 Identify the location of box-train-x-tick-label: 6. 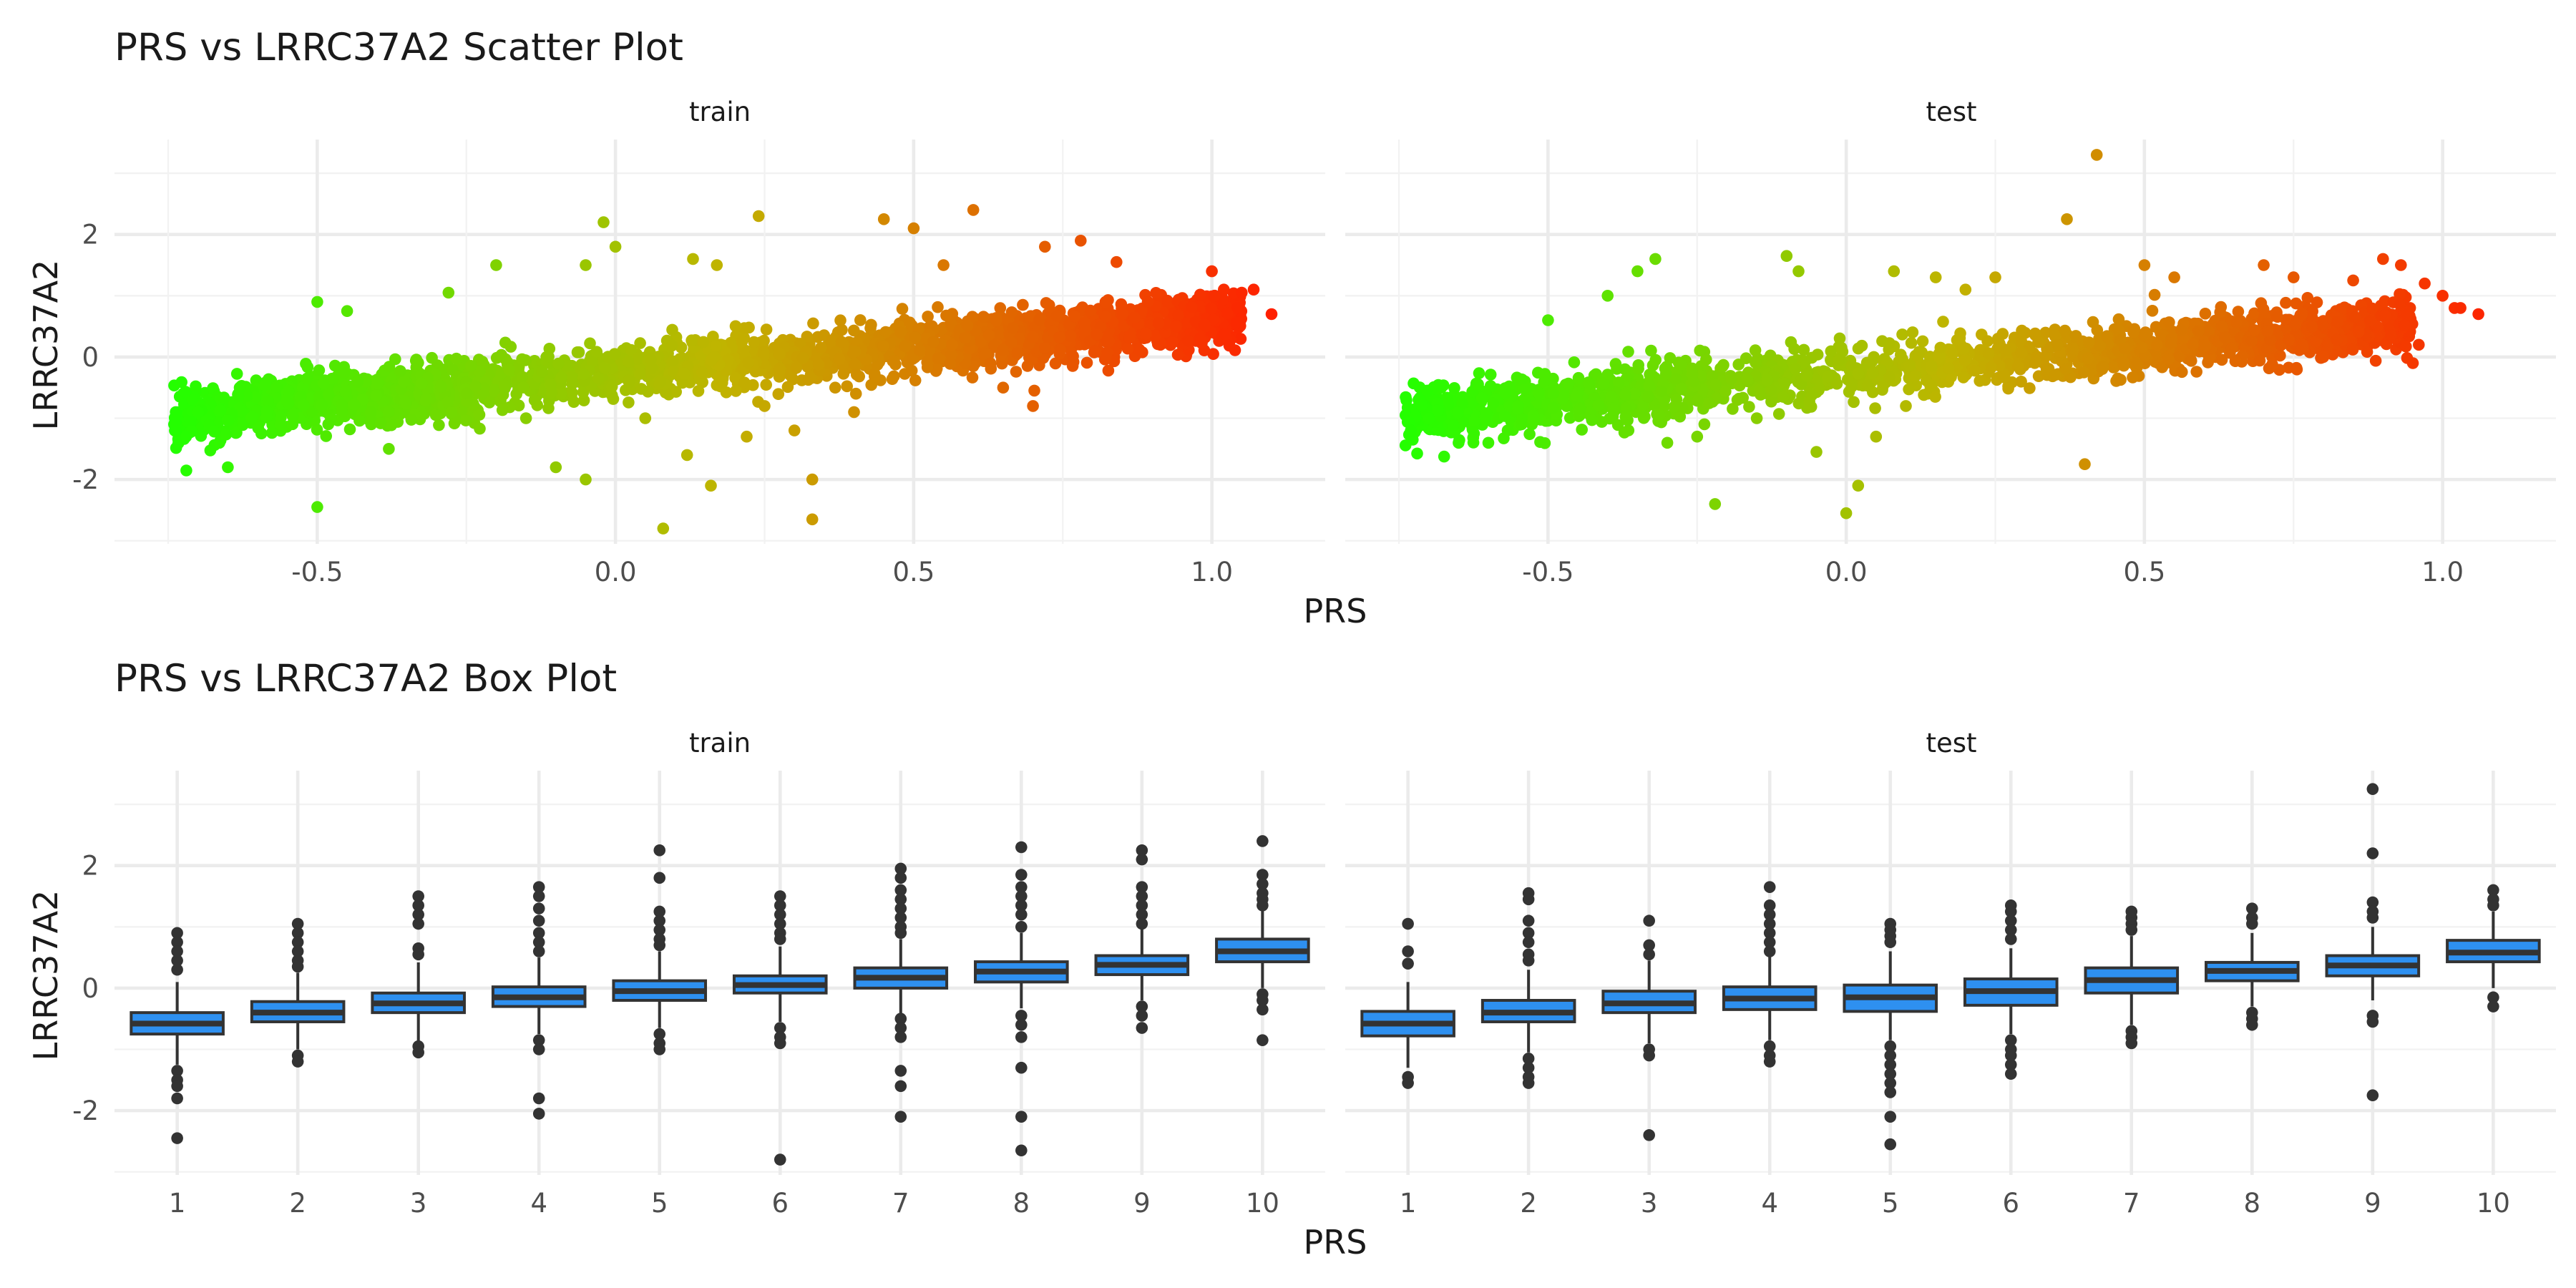
(780, 1203).